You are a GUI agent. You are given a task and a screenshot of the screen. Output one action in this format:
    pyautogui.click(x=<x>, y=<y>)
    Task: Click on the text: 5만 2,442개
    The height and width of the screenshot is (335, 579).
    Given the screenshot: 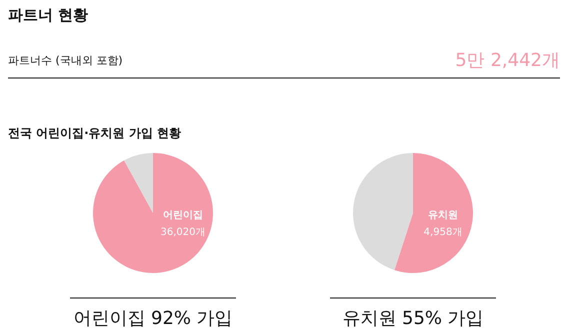 What is the action you would take?
    pyautogui.click(x=507, y=60)
    